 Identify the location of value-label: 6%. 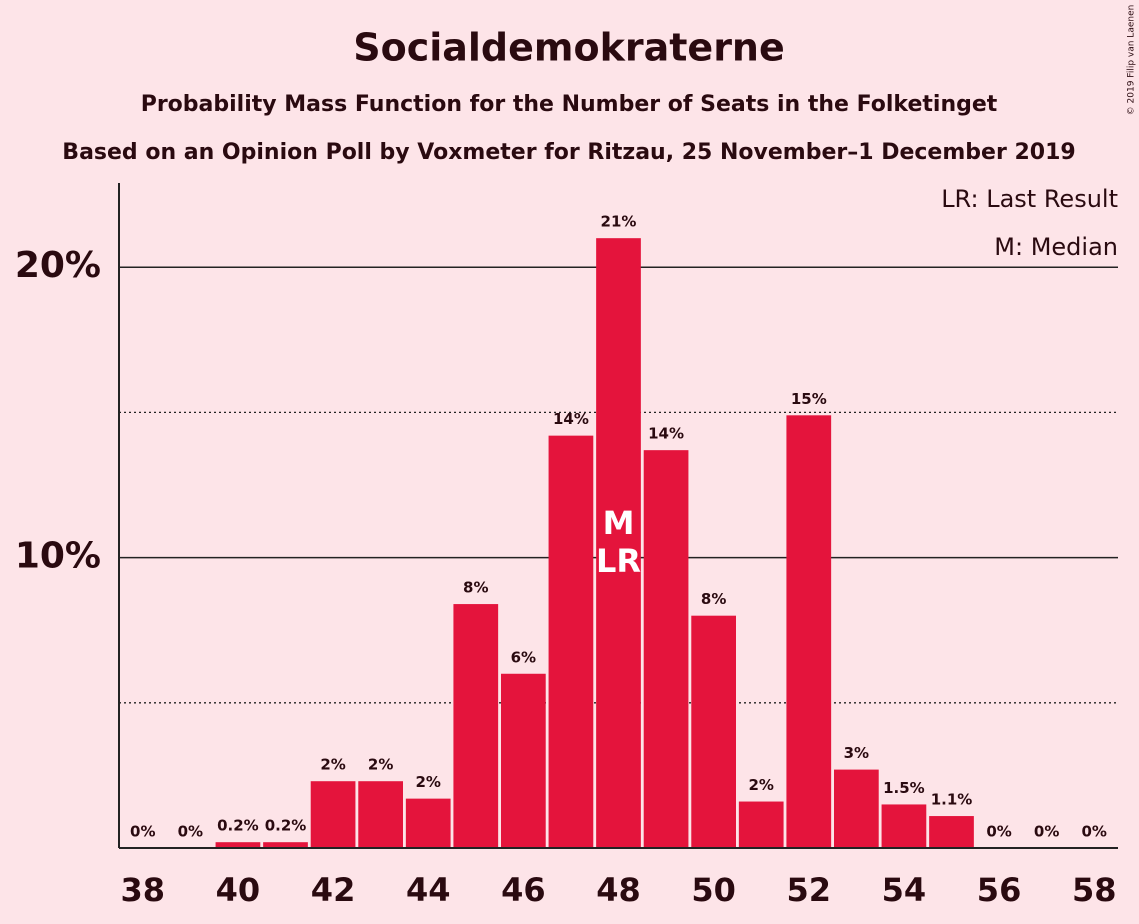
(523, 657).